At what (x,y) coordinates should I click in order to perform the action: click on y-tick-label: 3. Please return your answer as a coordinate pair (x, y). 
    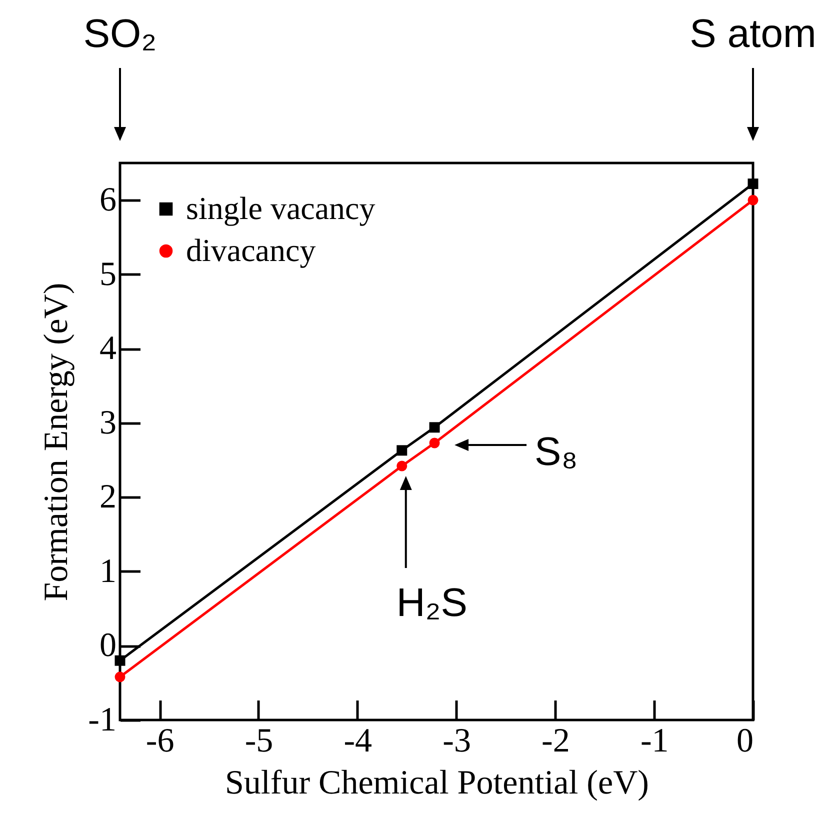
    Looking at the image, I should click on (108, 423).